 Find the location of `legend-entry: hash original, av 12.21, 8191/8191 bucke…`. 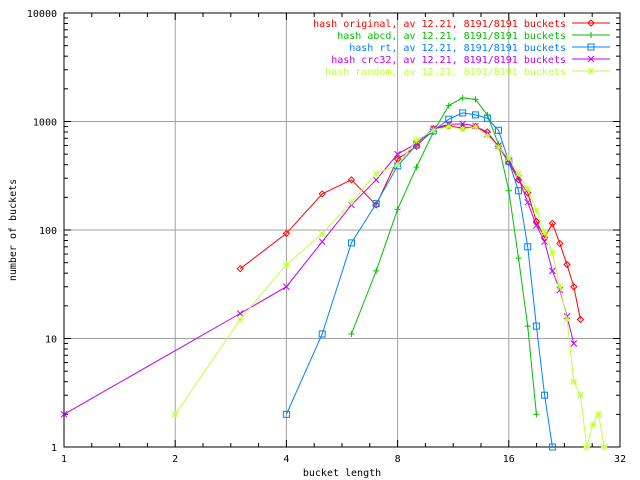

legend-entry: hash original, av 12.21, 8191/8191 bucke… is located at coordinates (461, 24).